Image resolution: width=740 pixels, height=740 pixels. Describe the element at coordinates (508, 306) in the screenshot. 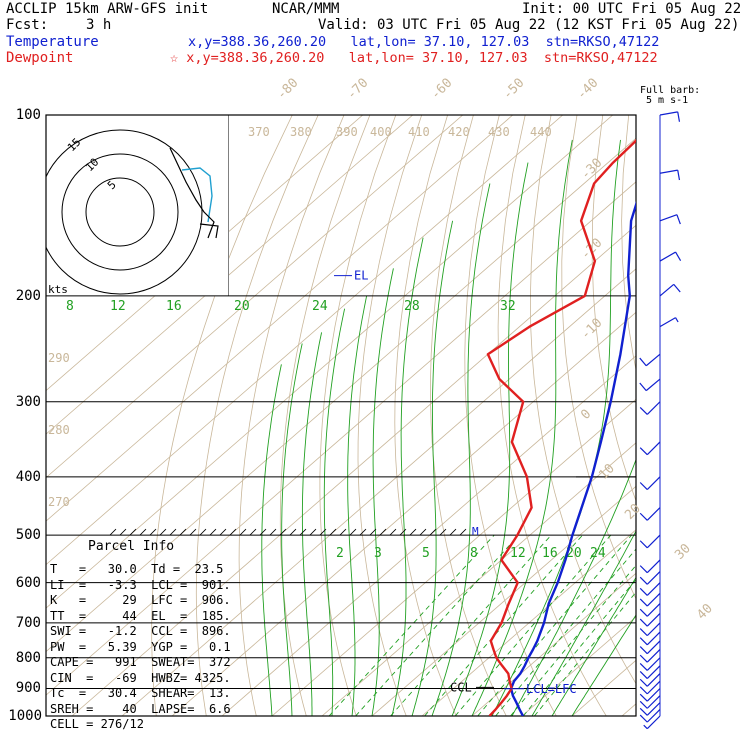

I see `mixing-ratio-label: 32` at that location.